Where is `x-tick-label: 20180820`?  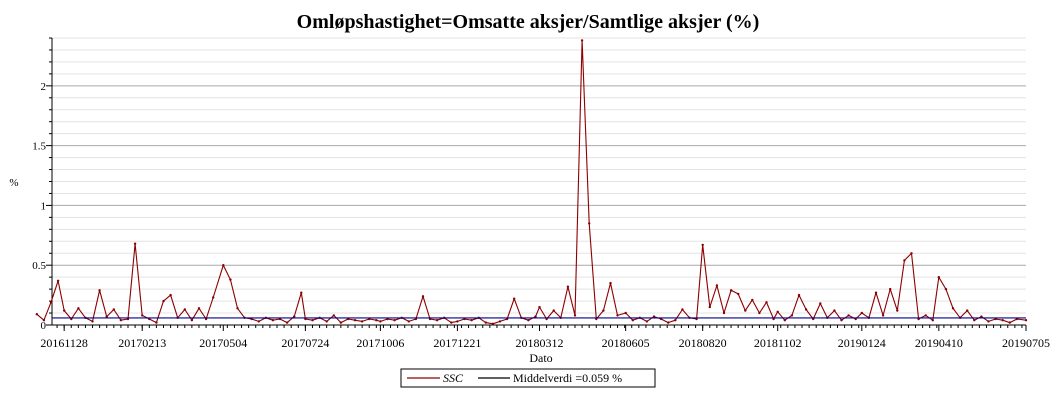 x-tick-label: 20180820 is located at coordinates (703, 343).